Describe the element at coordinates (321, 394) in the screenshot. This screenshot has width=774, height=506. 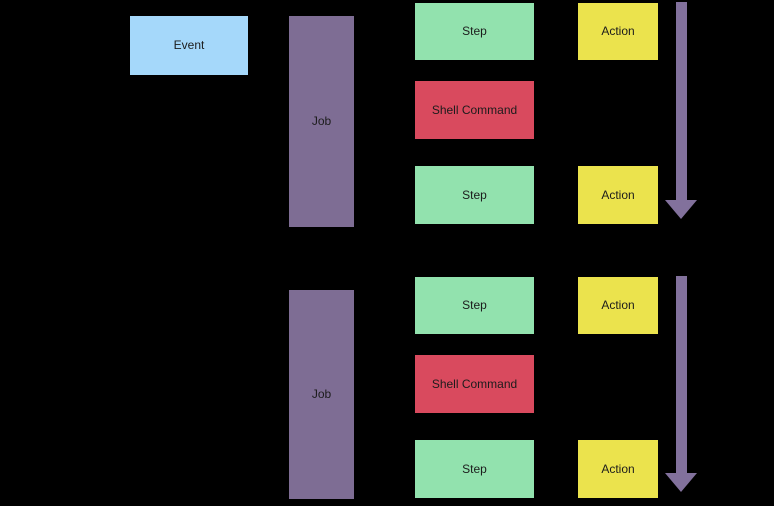
I see `job-node-bottom: Job` at that location.